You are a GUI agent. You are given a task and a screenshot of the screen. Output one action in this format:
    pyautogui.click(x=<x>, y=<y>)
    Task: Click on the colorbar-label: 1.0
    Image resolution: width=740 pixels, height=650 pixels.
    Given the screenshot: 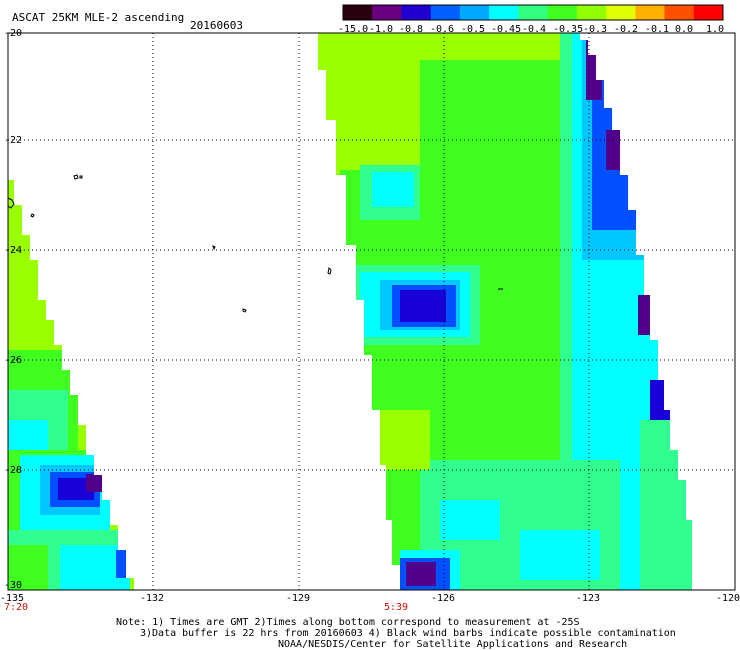 What is the action you would take?
    pyautogui.click(x=715, y=29)
    